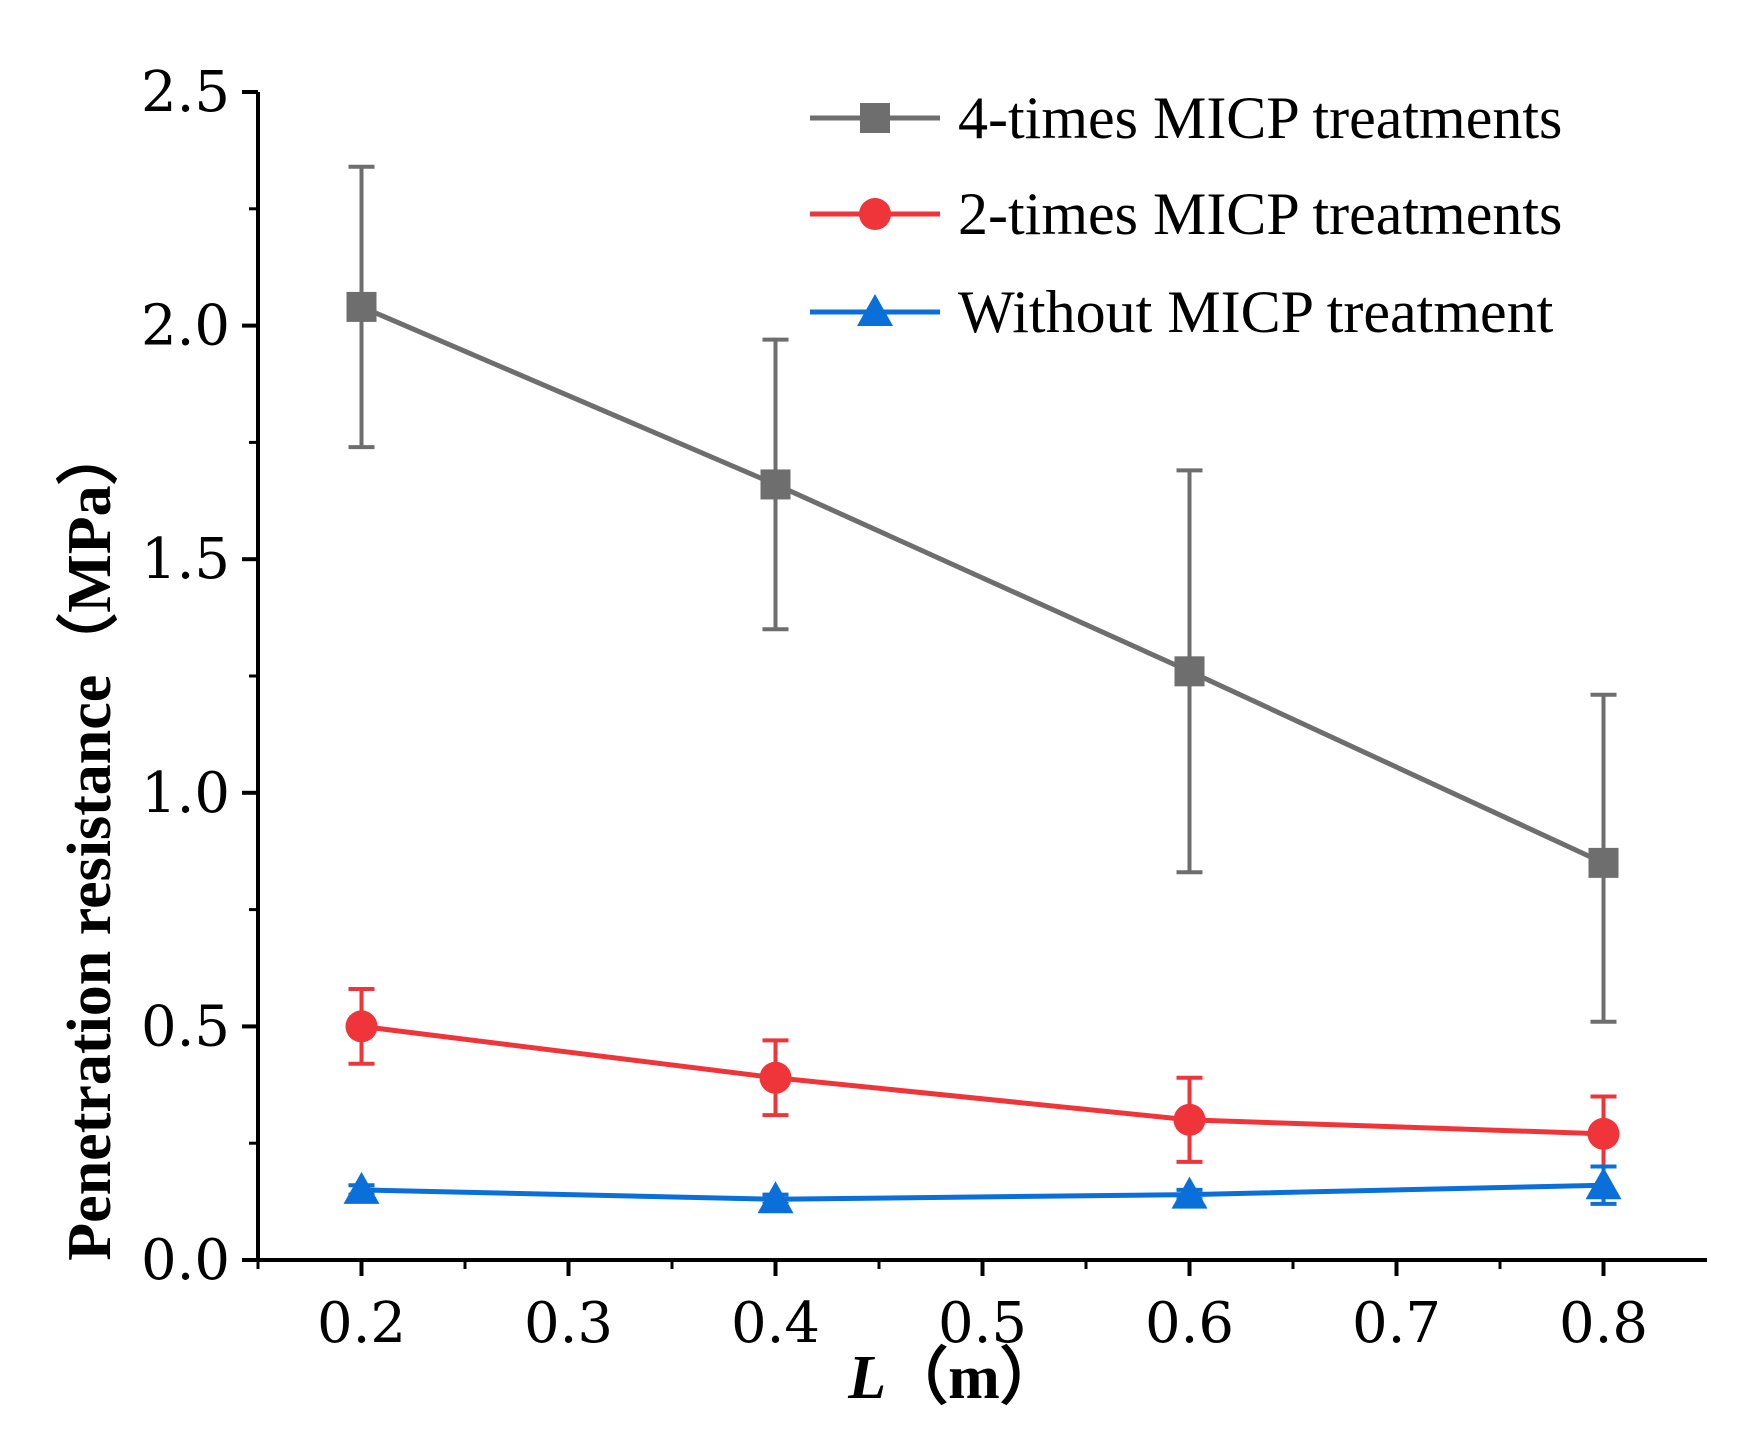 This screenshot has width=1759, height=1445. What do you see at coordinates (1603, 1323) in the screenshot?
I see `x-tick-label: 0.8` at bounding box center [1603, 1323].